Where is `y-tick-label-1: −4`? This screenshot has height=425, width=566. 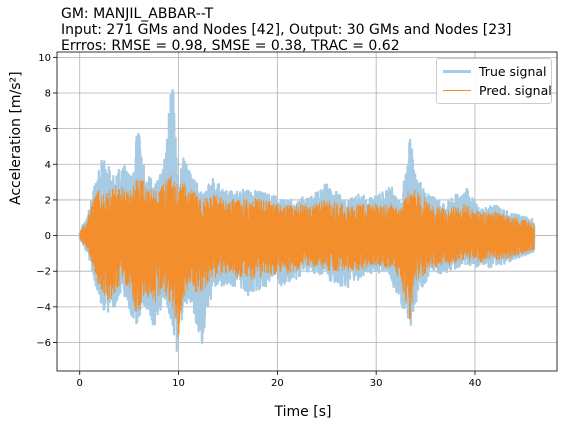 y-tick-label-1: −4 is located at coordinates (43, 307).